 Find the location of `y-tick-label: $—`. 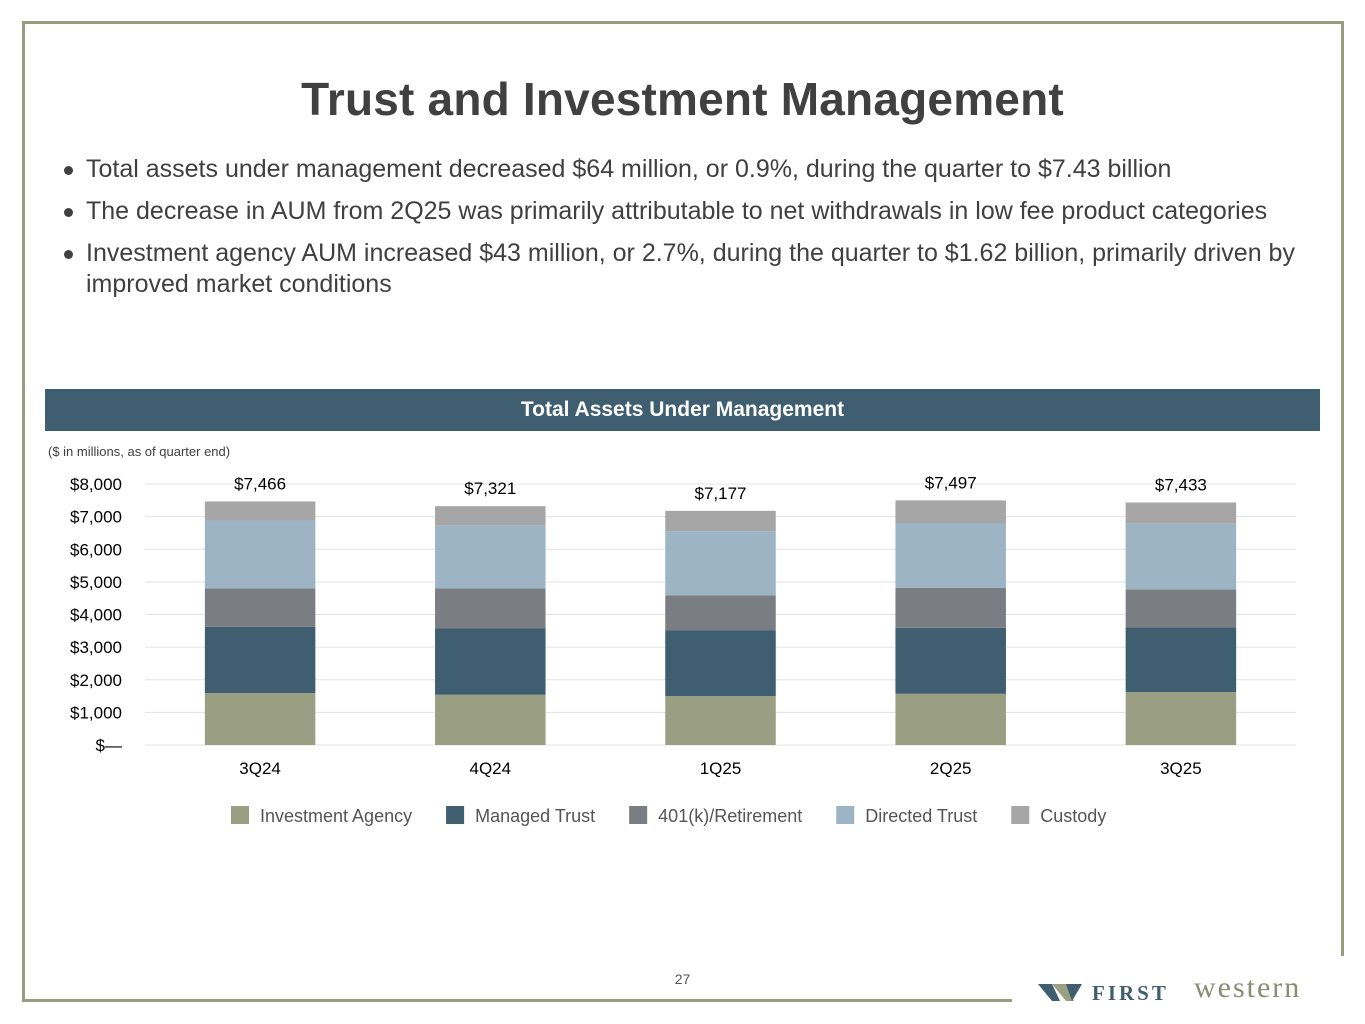

y-tick-label: $— is located at coordinates (109, 745).